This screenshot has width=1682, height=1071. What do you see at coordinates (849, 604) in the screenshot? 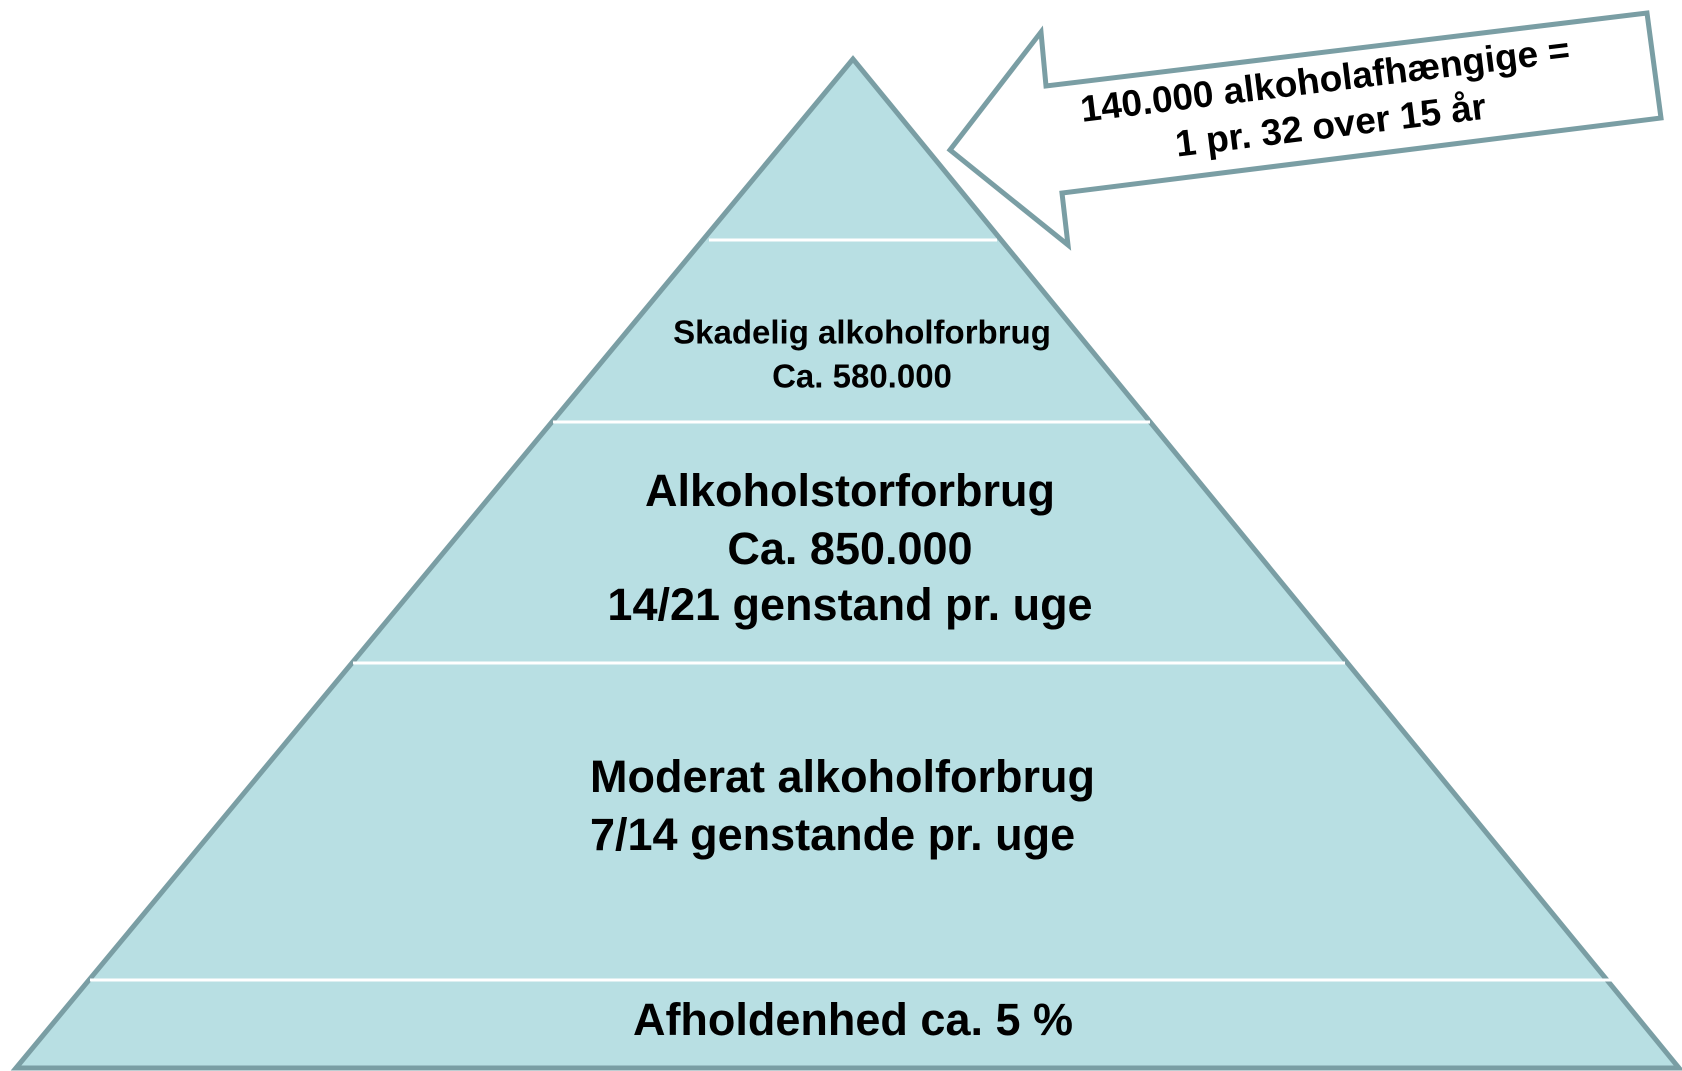
I see `layer-text: 14/21 genstand pr. uge` at bounding box center [849, 604].